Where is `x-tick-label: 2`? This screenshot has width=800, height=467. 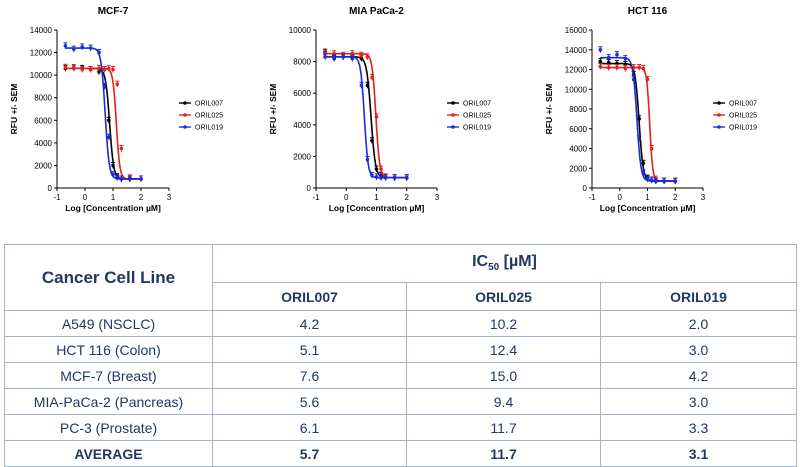
x-tick-label: 2 is located at coordinates (407, 197).